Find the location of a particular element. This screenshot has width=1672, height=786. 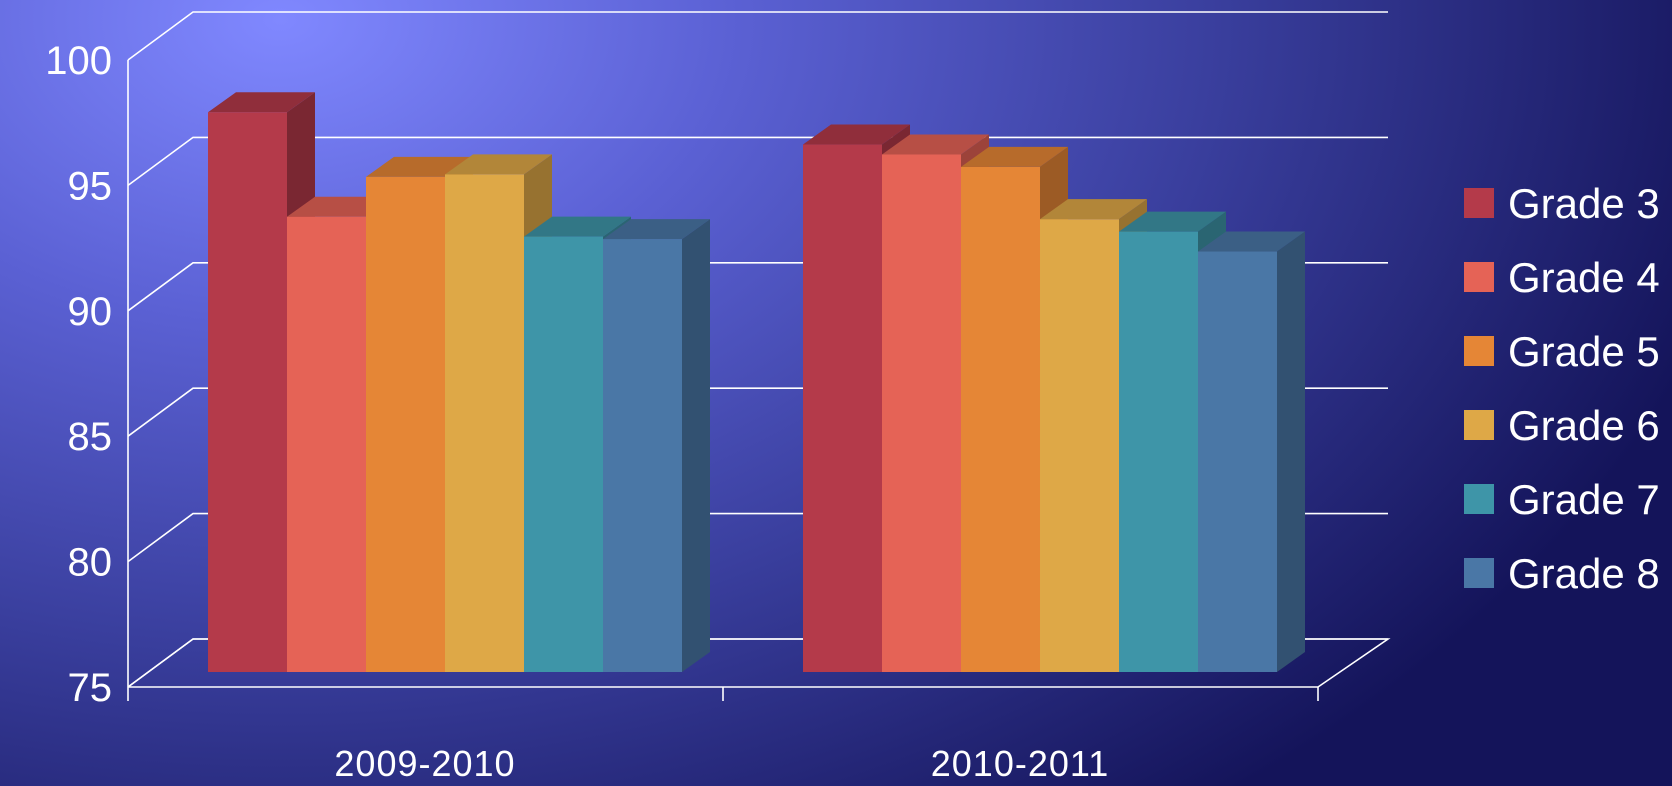

y-tick-label: 75 is located at coordinates (90, 688).